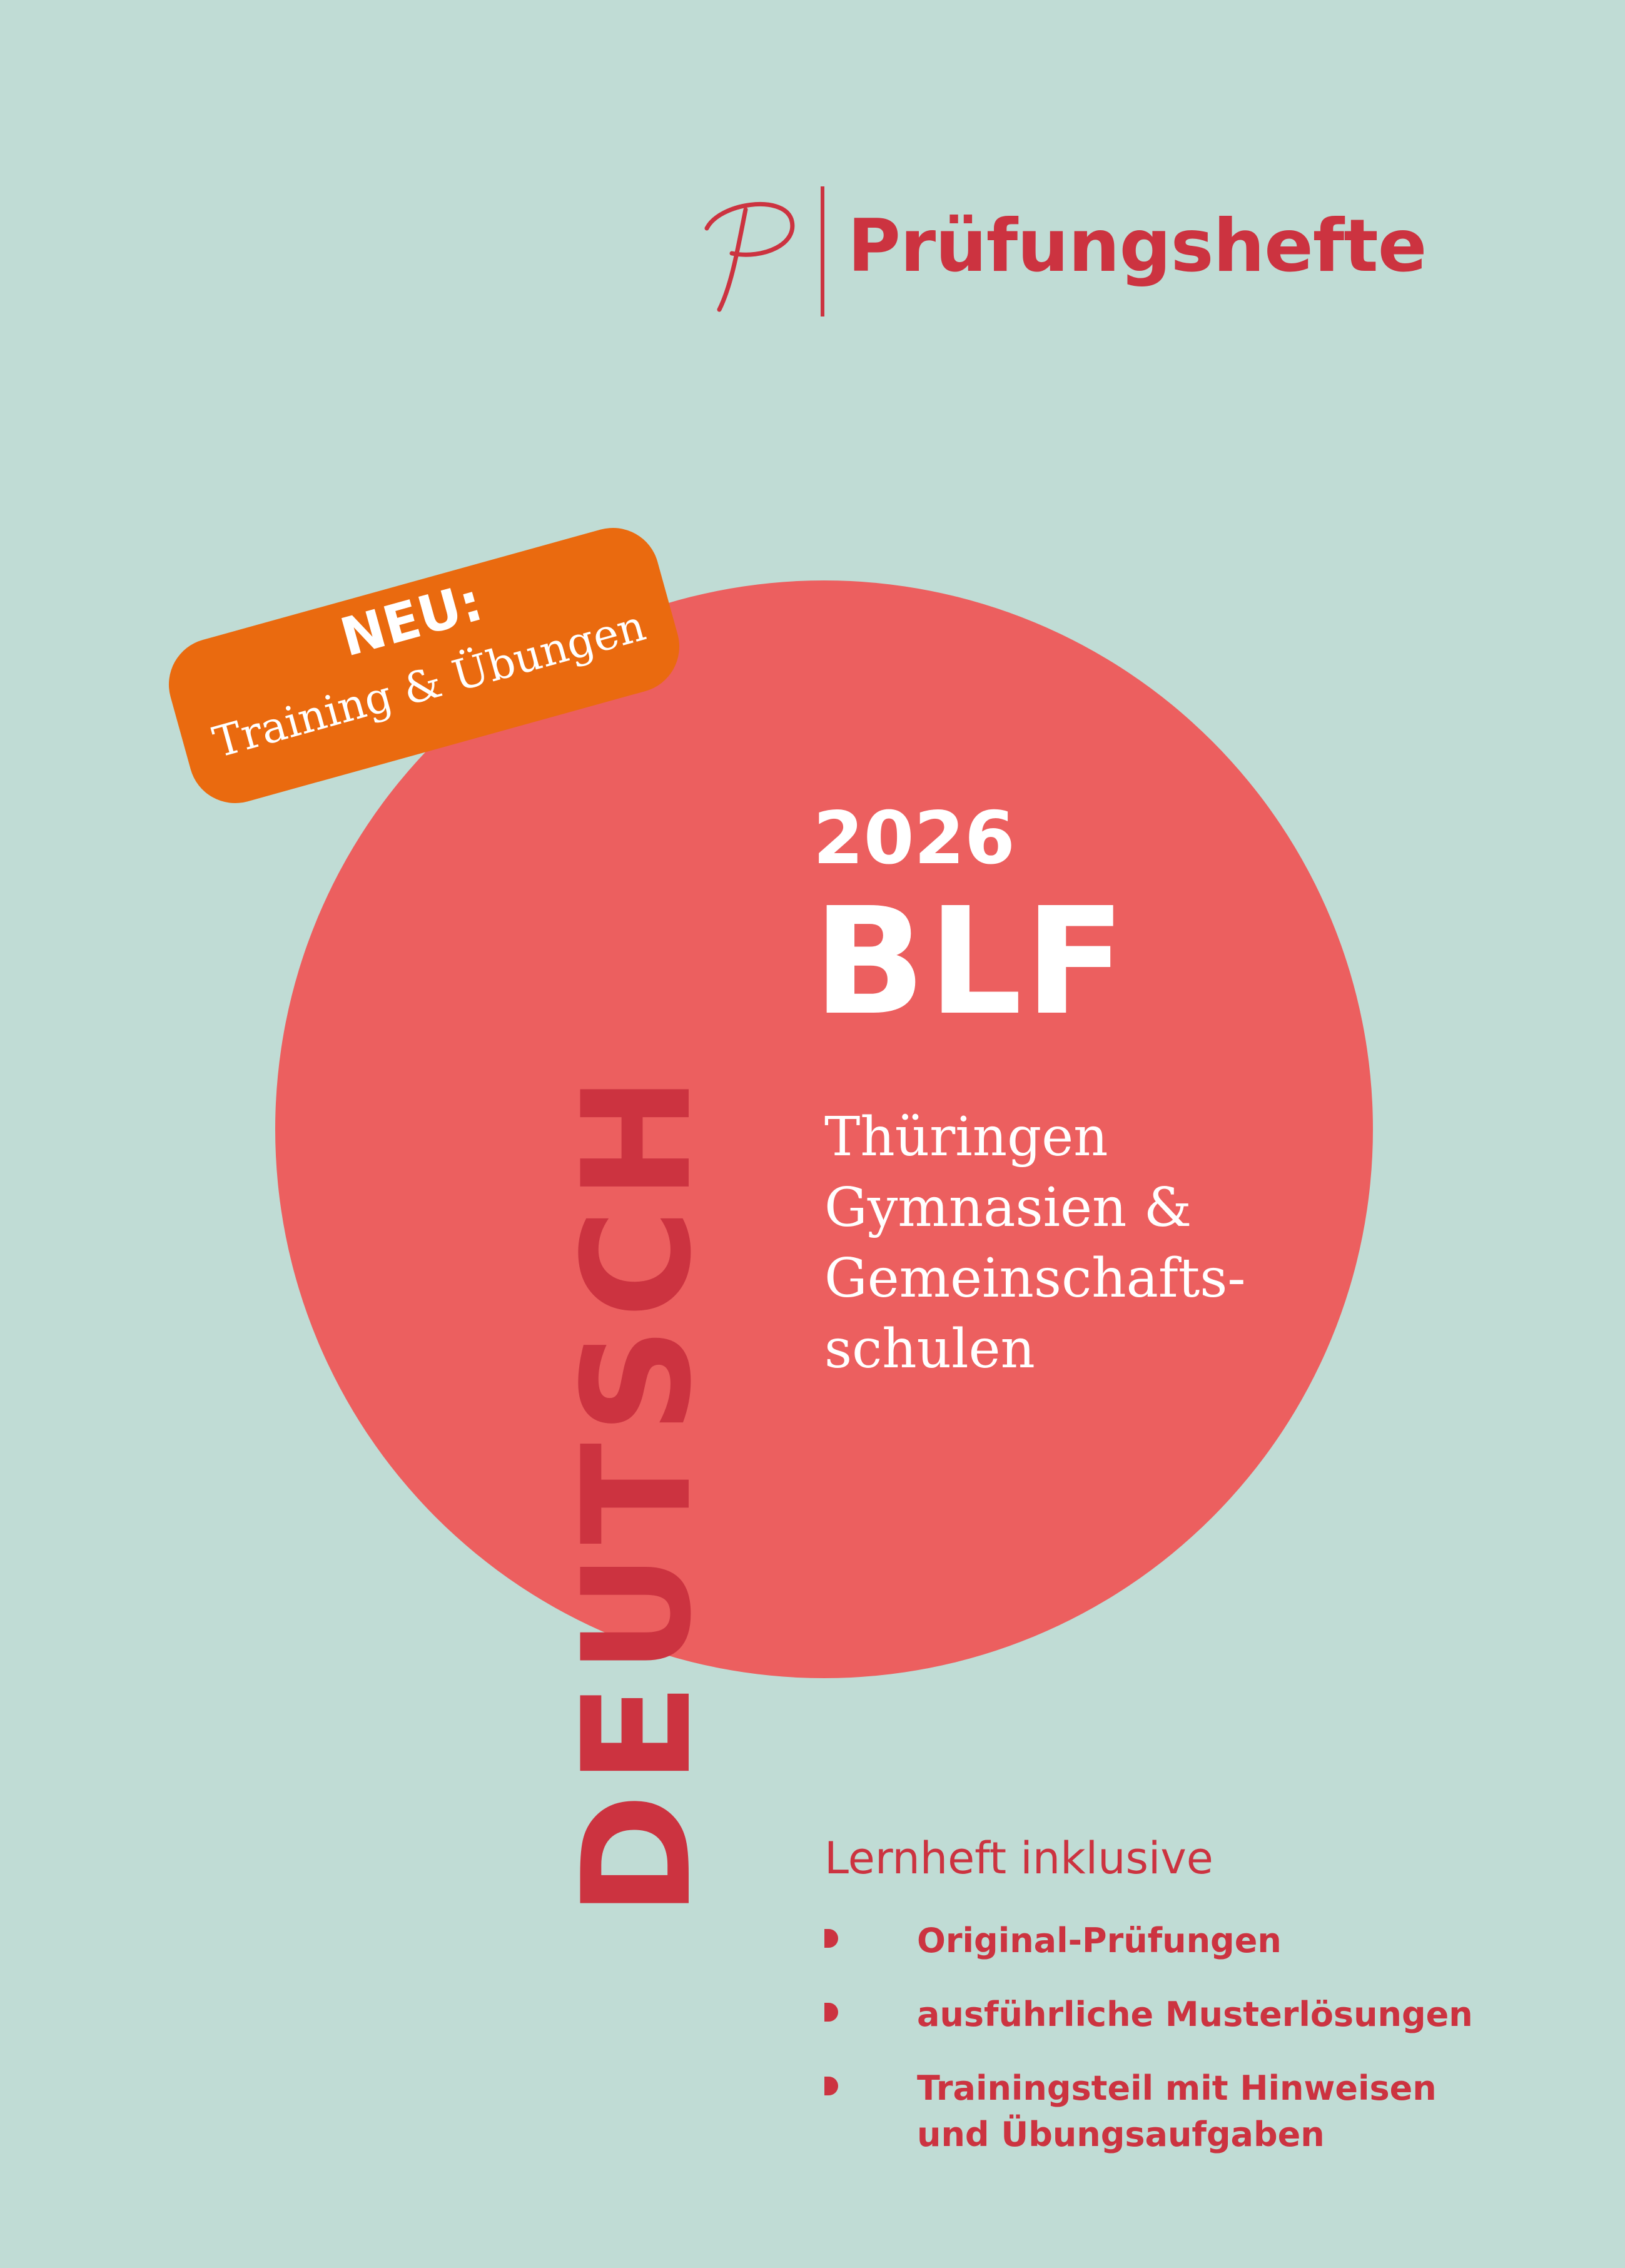  I want to click on region-line: Gemeinschafts-, so click(1035, 1278).